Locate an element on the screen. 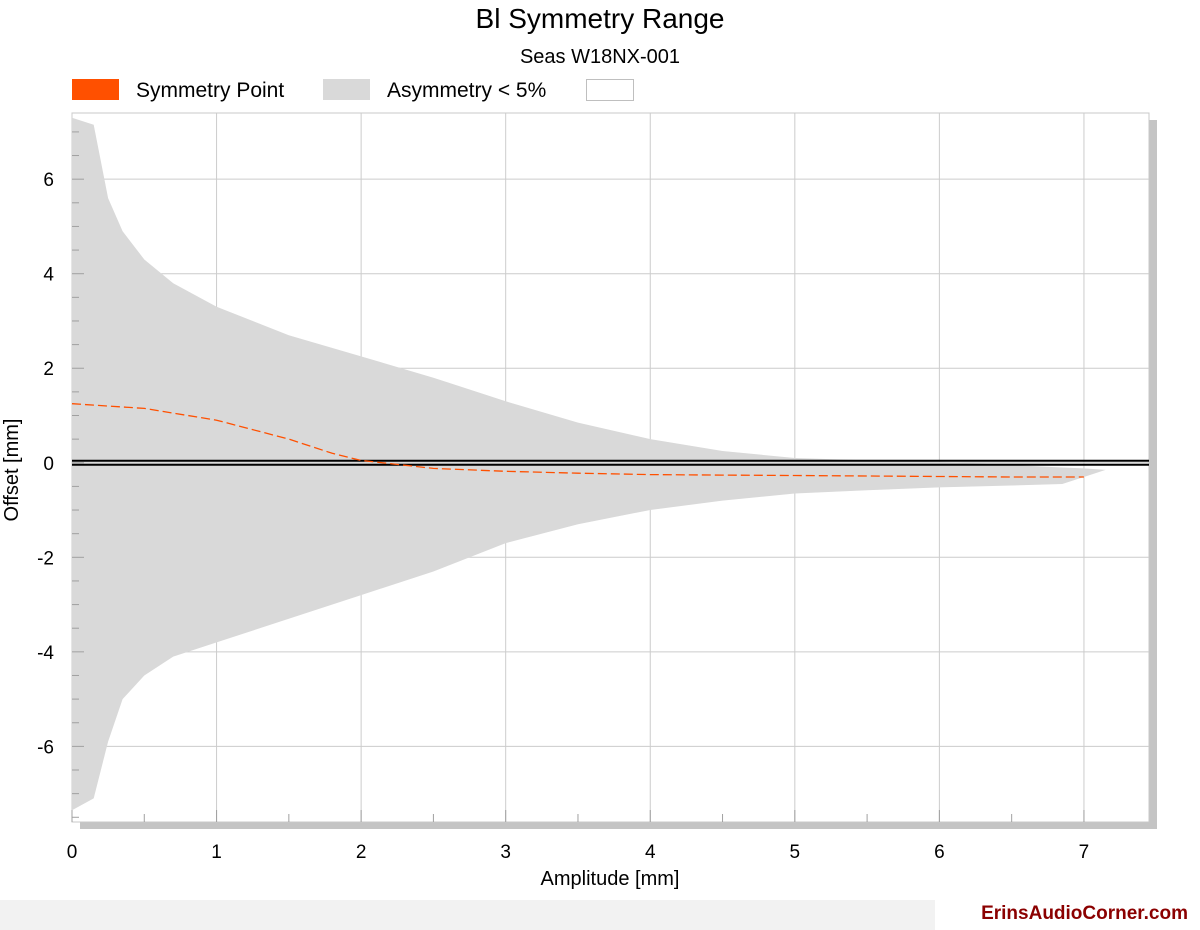 The height and width of the screenshot is (930, 1200). y-tick-label: -2 is located at coordinates (45, 558).